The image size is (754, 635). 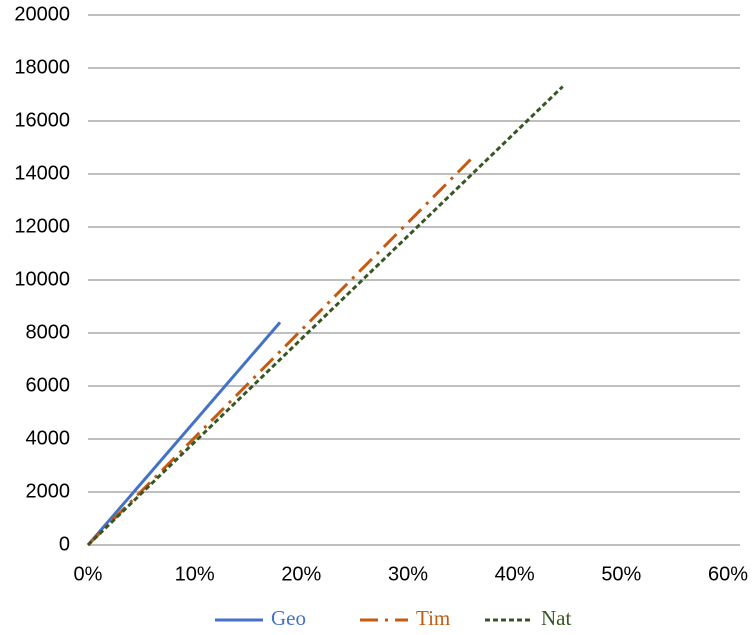 I want to click on y-tick-label: 14000, so click(x=42, y=173).